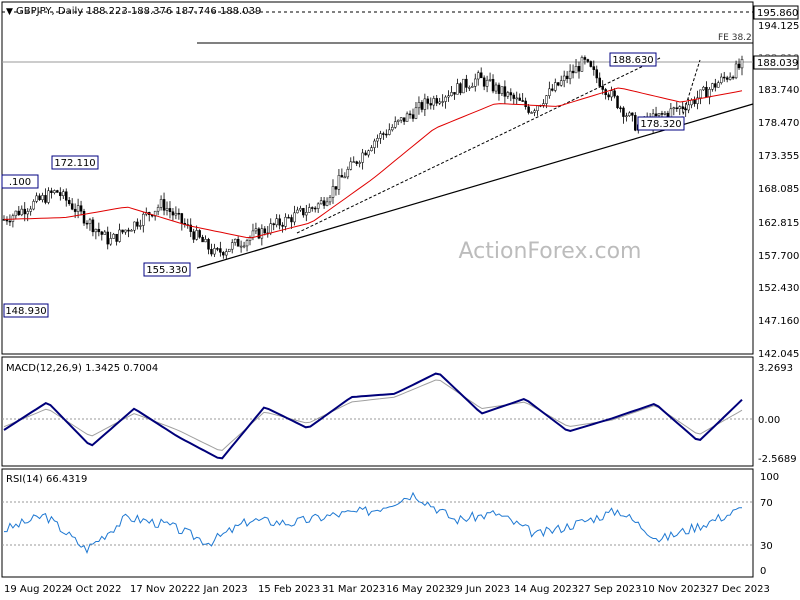 The image size is (800, 600). Describe the element at coordinates (777, 63) in the screenshot. I see `current-price-label: 188.039` at that location.